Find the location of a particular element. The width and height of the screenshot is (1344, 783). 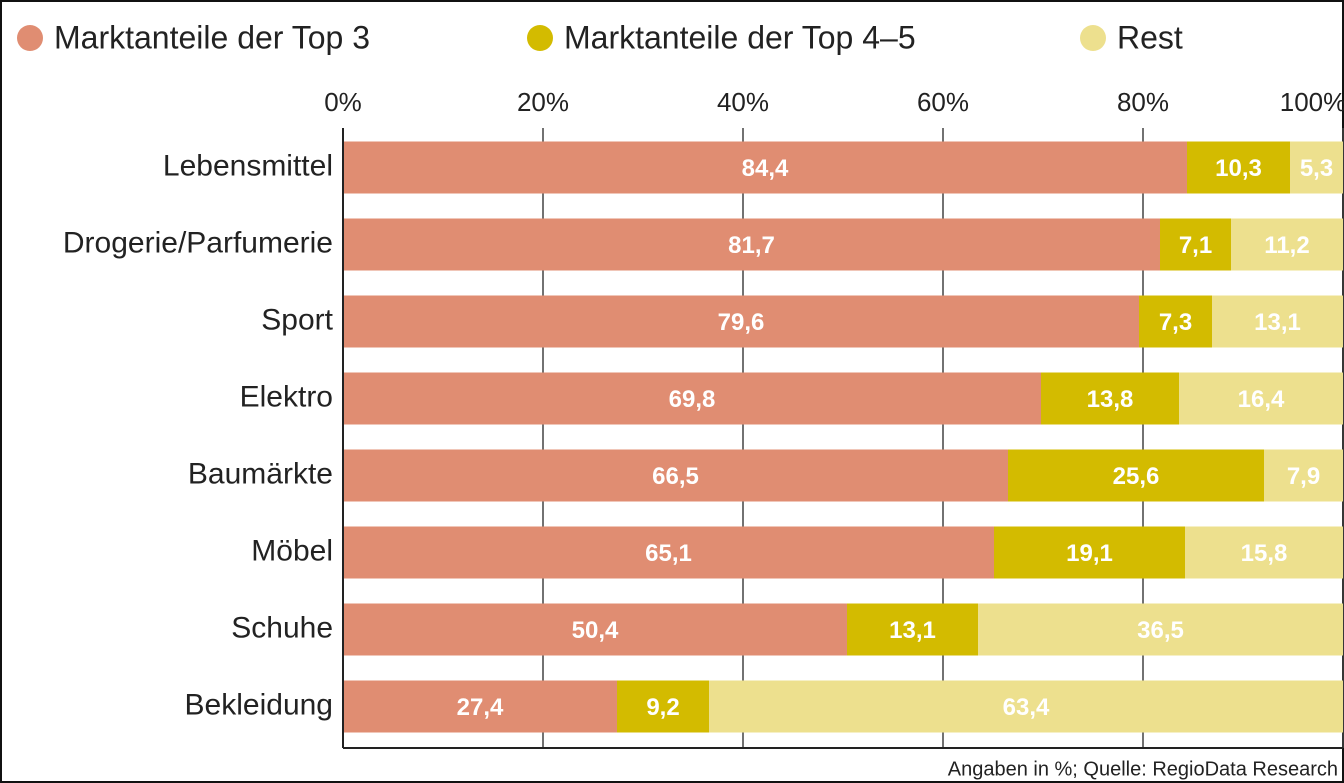

data-label: 66,5 is located at coordinates (675, 476).